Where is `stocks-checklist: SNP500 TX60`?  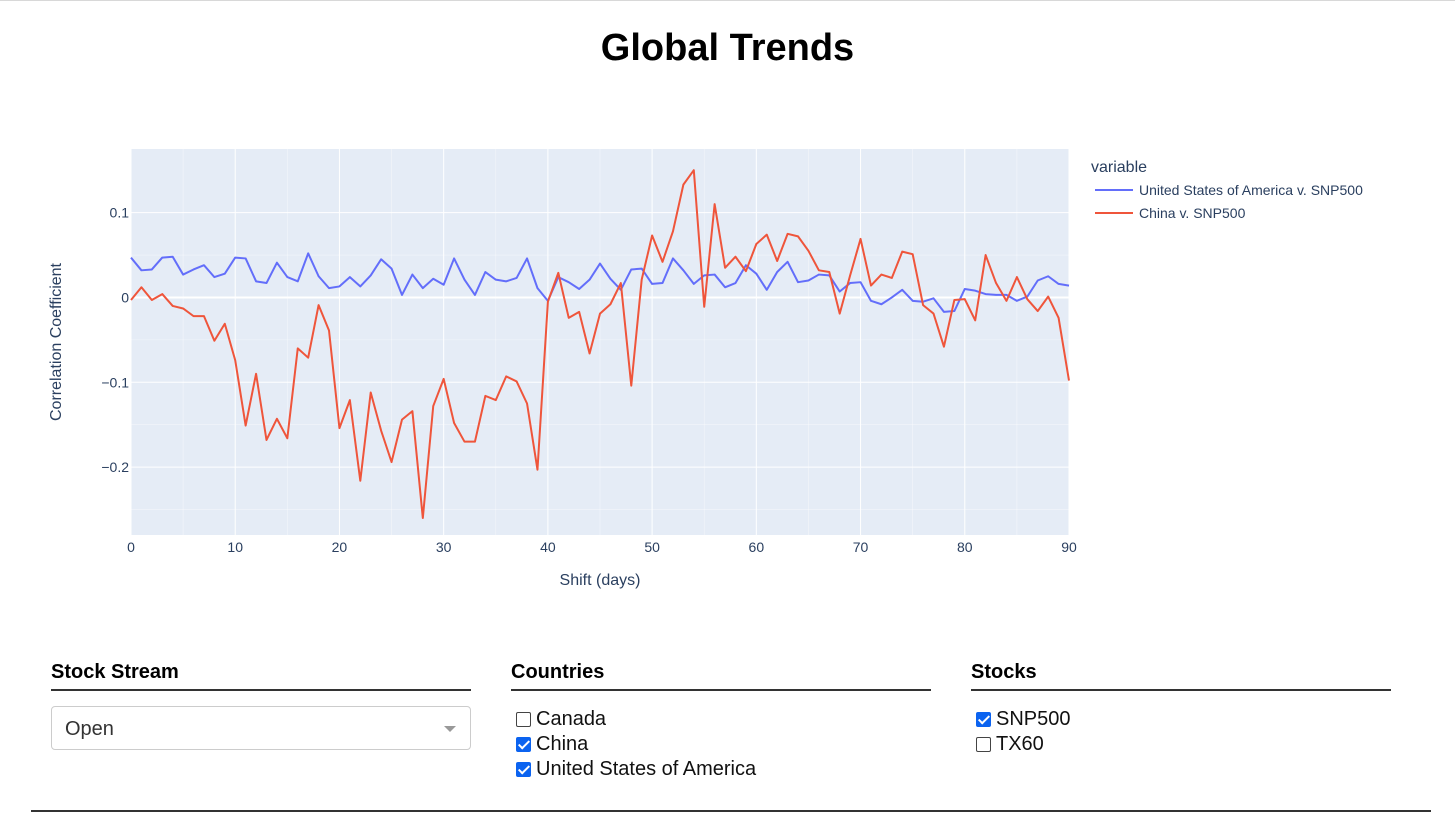
stocks-checklist: SNP500 TX60 is located at coordinates (1181, 732).